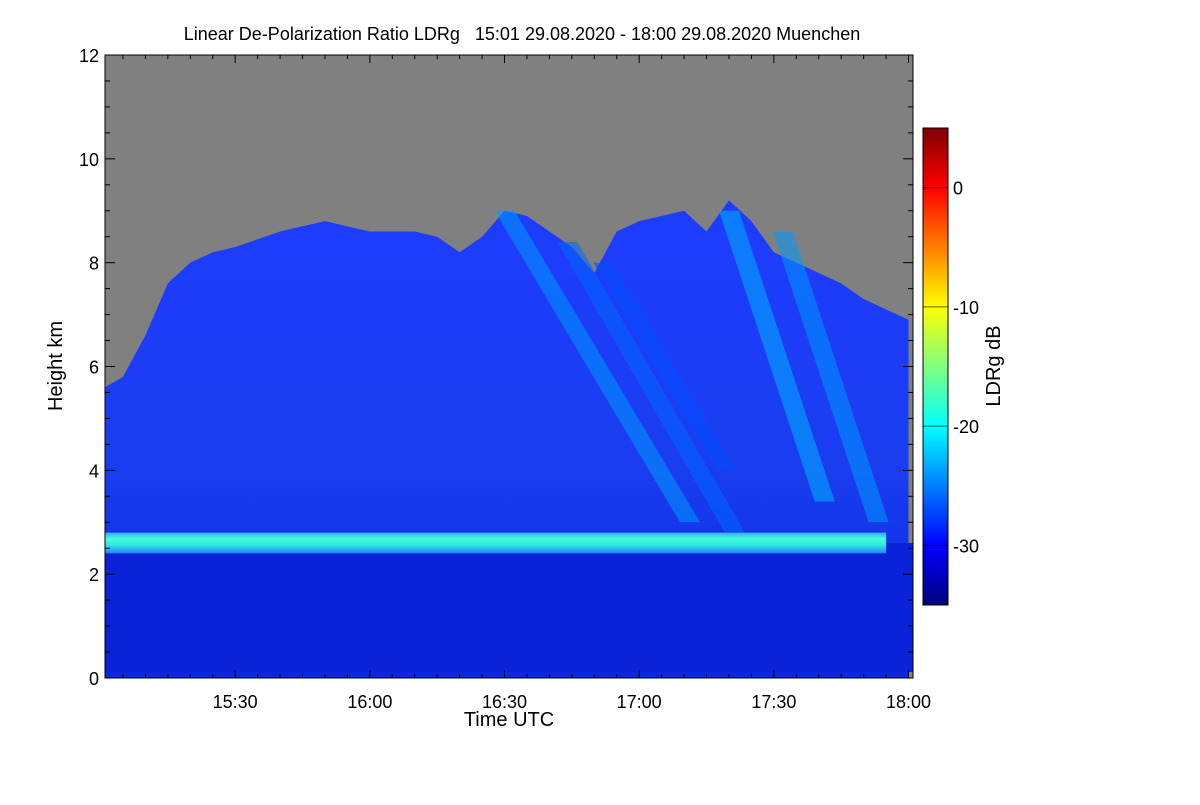 The width and height of the screenshot is (1200, 805). Describe the element at coordinates (56, 366) in the screenshot. I see `y-axis-label: Height km` at that location.